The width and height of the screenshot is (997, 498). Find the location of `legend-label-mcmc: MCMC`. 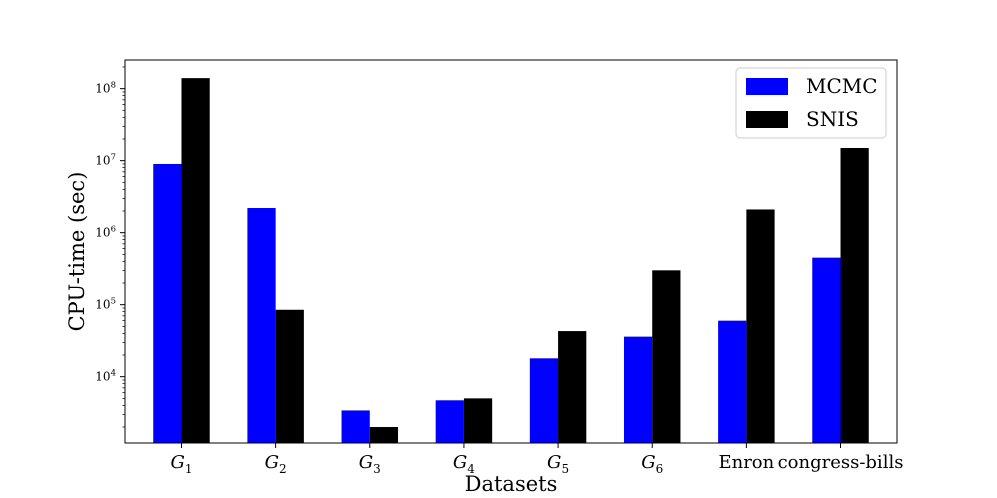

legend-label-mcmc: MCMC is located at coordinates (842, 86).